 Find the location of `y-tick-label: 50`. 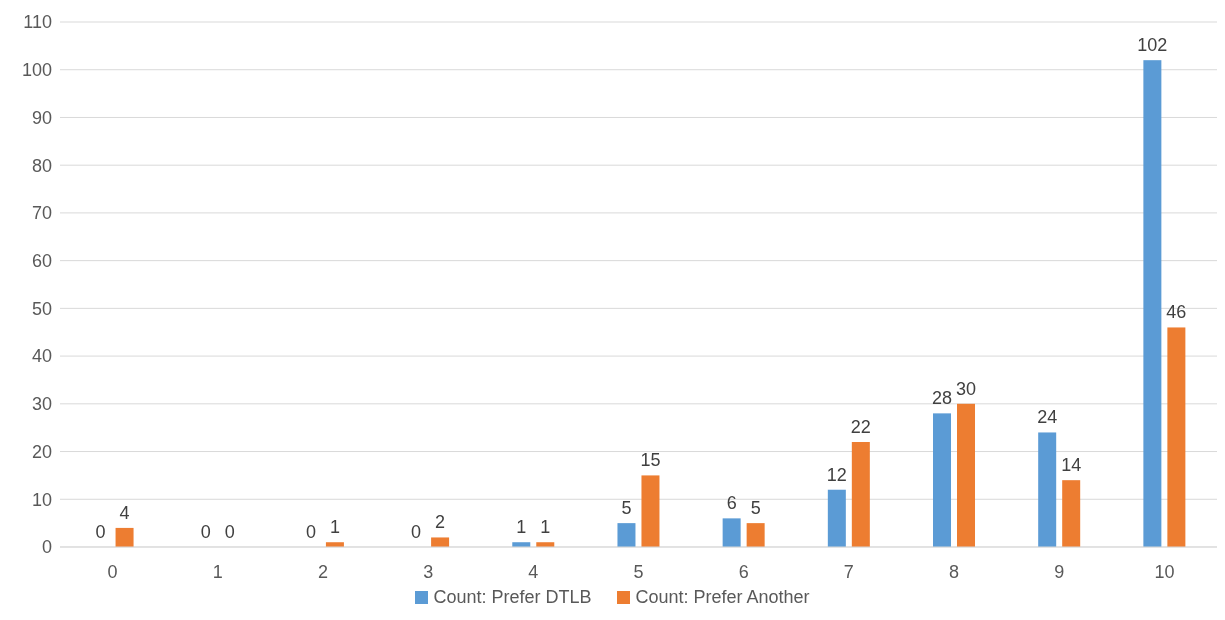

y-tick-label: 50 is located at coordinates (41, 308).